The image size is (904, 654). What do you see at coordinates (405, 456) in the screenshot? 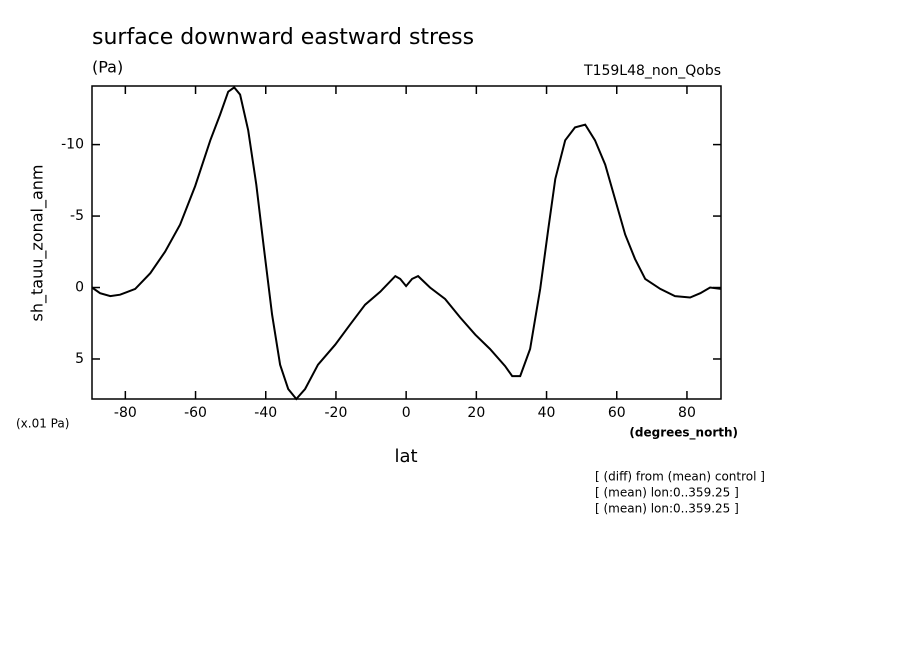
I see `x-axis-label: lat` at bounding box center [405, 456].